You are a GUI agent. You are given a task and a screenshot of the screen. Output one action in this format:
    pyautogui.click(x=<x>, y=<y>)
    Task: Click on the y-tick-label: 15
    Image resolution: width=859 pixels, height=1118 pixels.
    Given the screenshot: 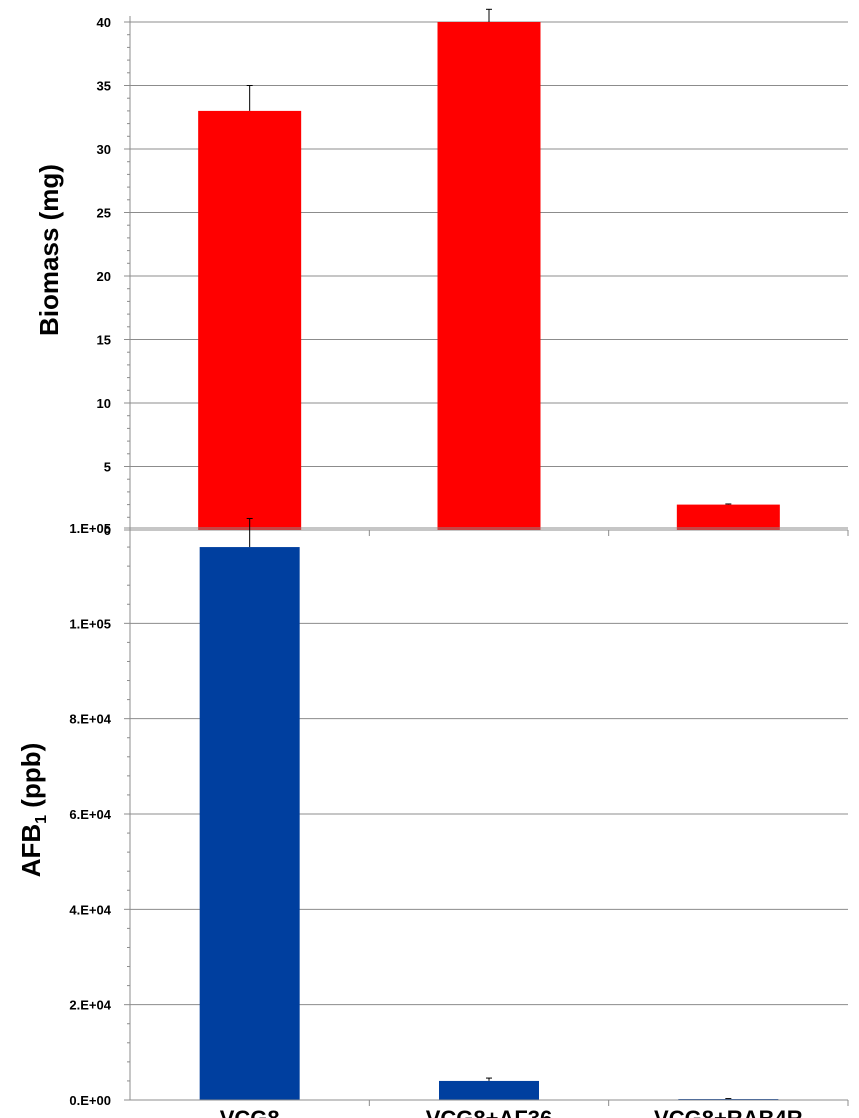 What is the action you would take?
    pyautogui.click(x=104, y=340)
    